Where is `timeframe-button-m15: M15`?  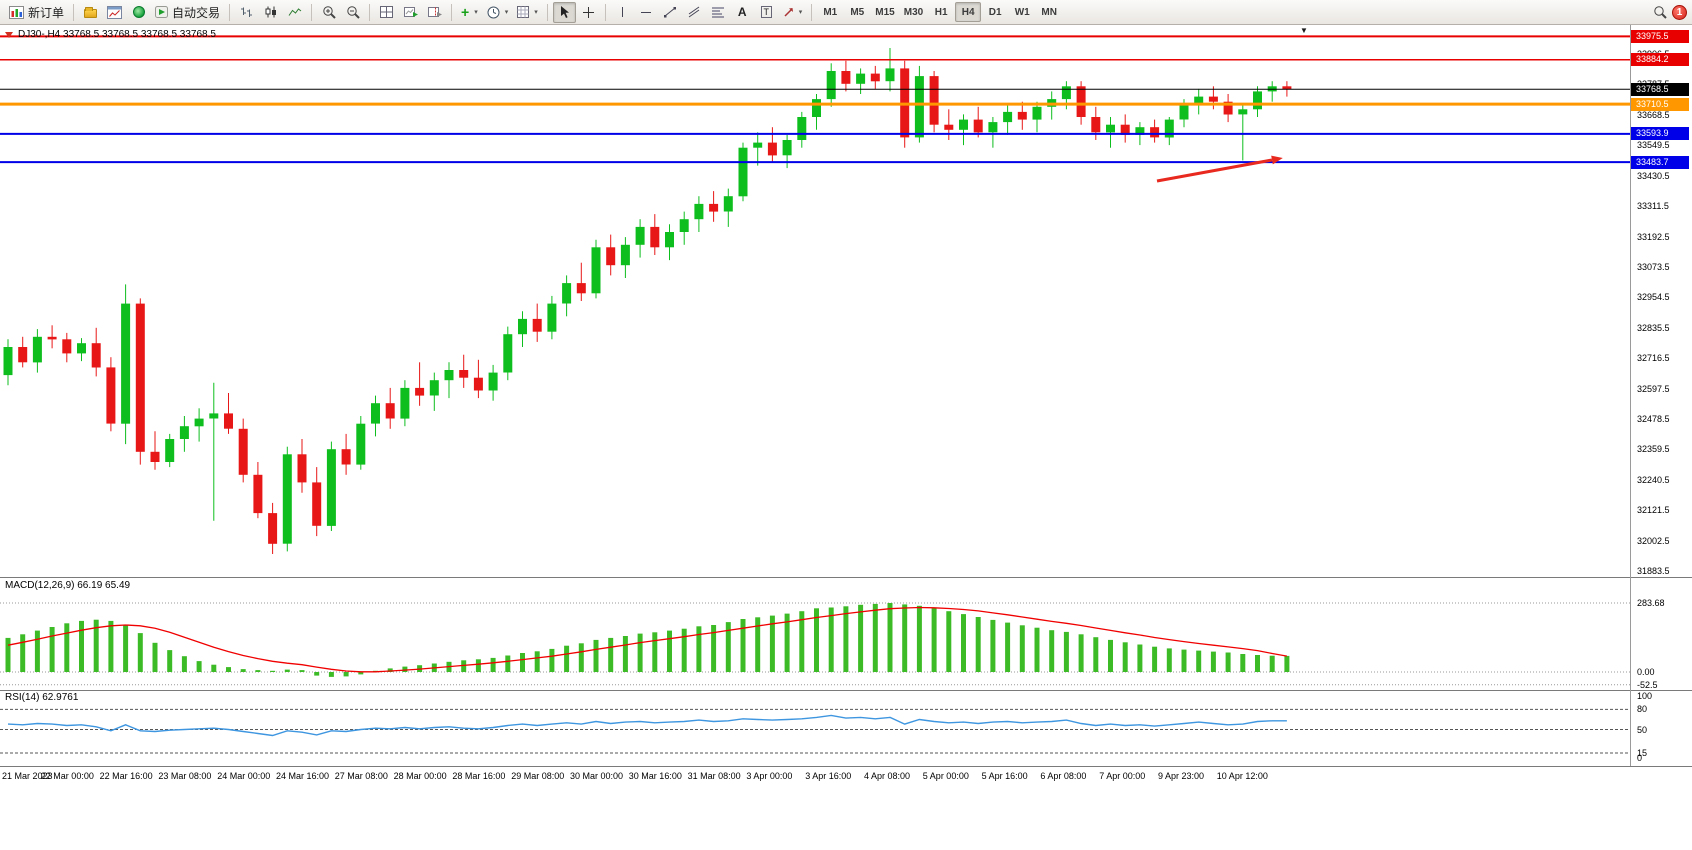 timeframe-button-m15: M15 is located at coordinates (884, 12).